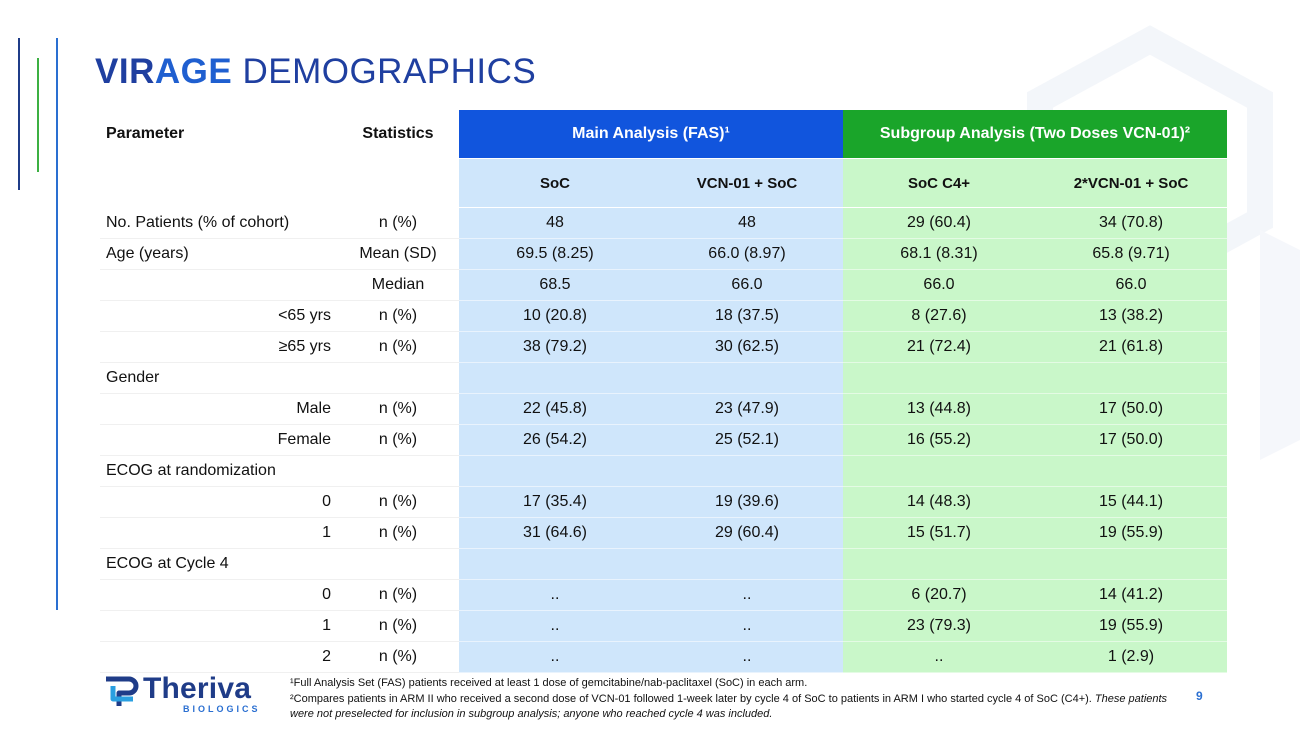  I want to click on cell-2vcn01-soc: 15 (44.1), so click(1131, 502).